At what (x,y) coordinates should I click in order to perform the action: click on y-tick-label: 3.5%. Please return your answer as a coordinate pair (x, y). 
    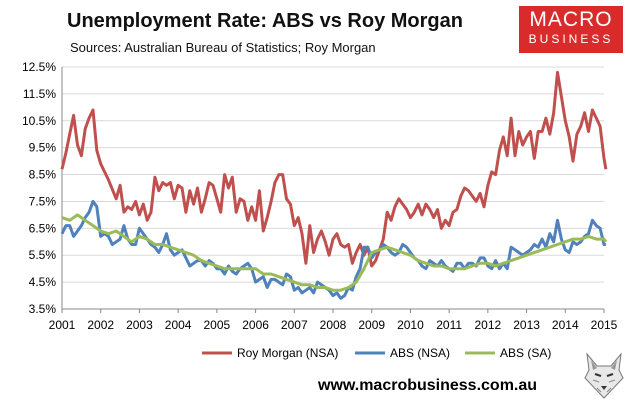
    Looking at the image, I should click on (43, 309).